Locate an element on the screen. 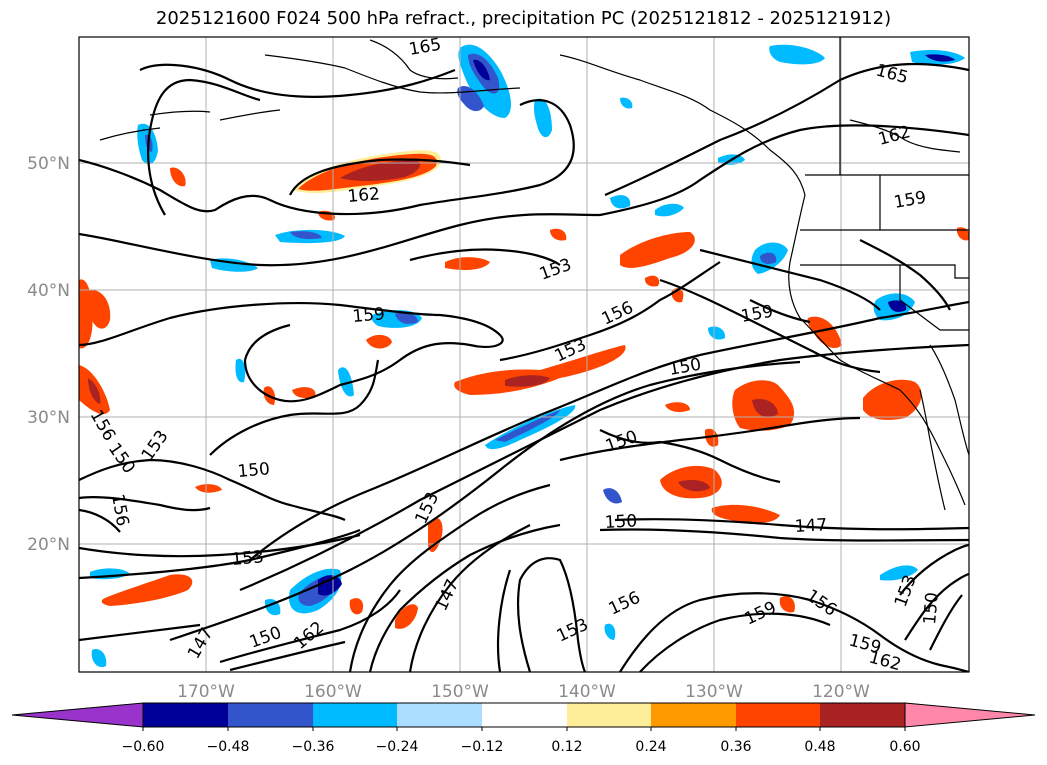 The width and height of the screenshot is (1047, 765). contour-label: 159 is located at coordinates (369, 315).